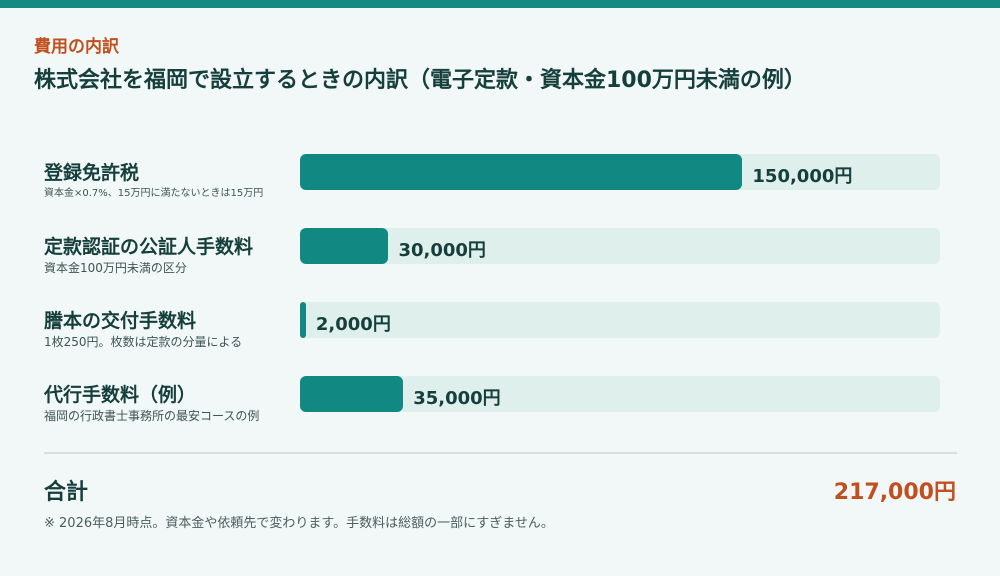 The image size is (1000, 576). Describe the element at coordinates (120, 395) in the screenshot. I see `category-label: 代行手数料（例）` at that location.